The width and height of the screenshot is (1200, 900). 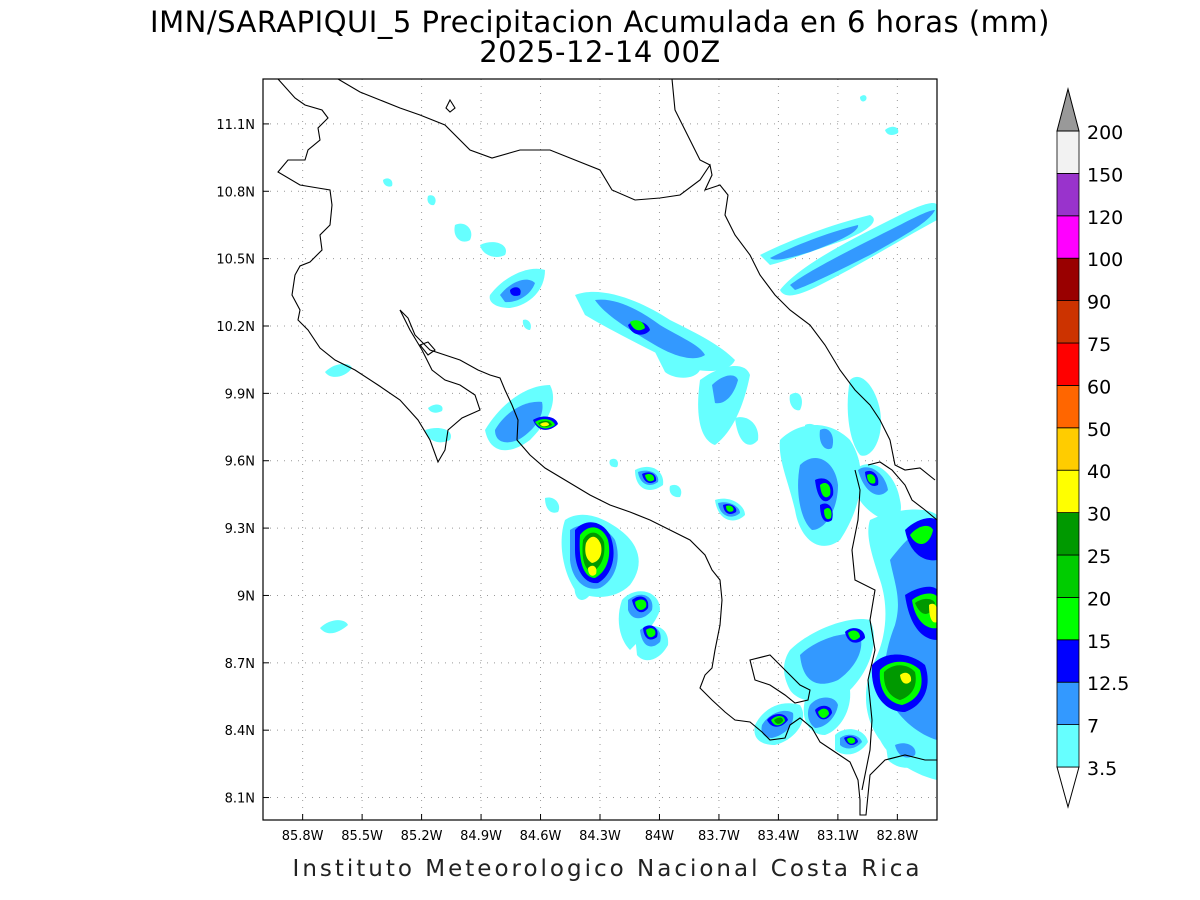 What do you see at coordinates (838, 836) in the screenshot?
I see `x-tick-label: 83.1W` at bounding box center [838, 836].